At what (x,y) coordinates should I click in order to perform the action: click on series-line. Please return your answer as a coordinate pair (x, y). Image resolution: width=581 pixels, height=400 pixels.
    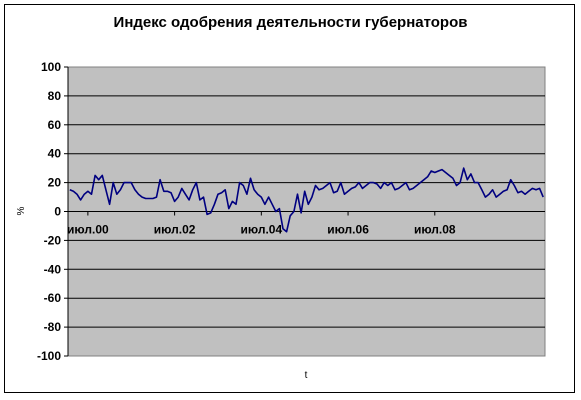
    Looking at the image, I should click on (306, 200).